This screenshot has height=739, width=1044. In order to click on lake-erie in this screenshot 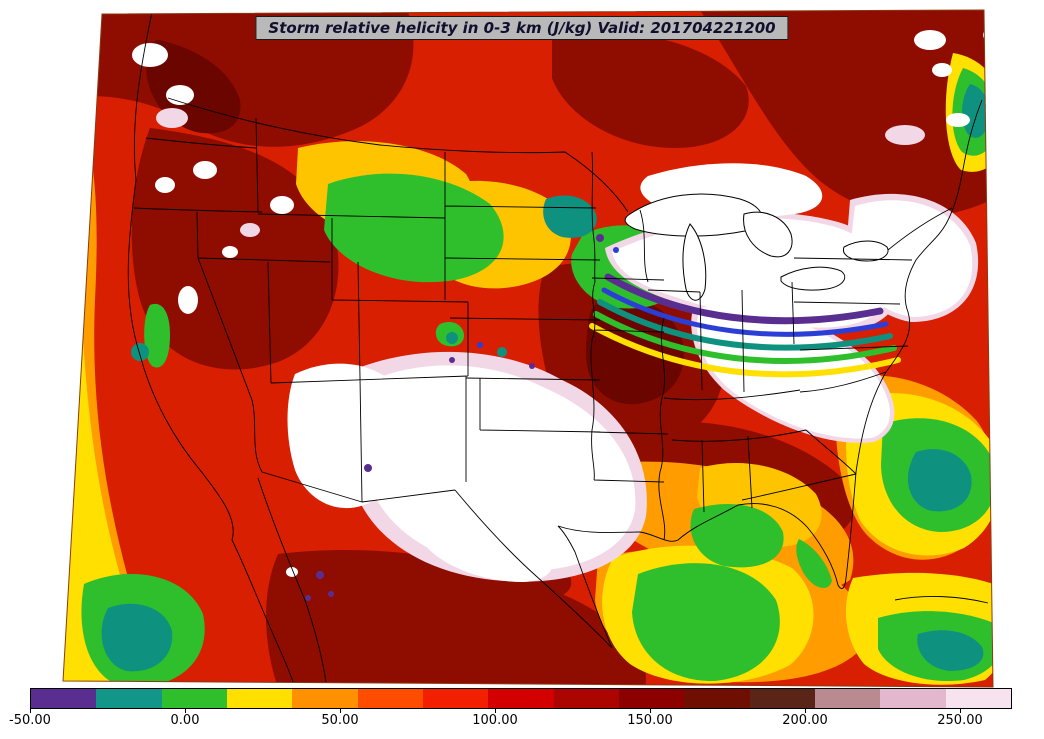, I will do `click(813, 278)`.